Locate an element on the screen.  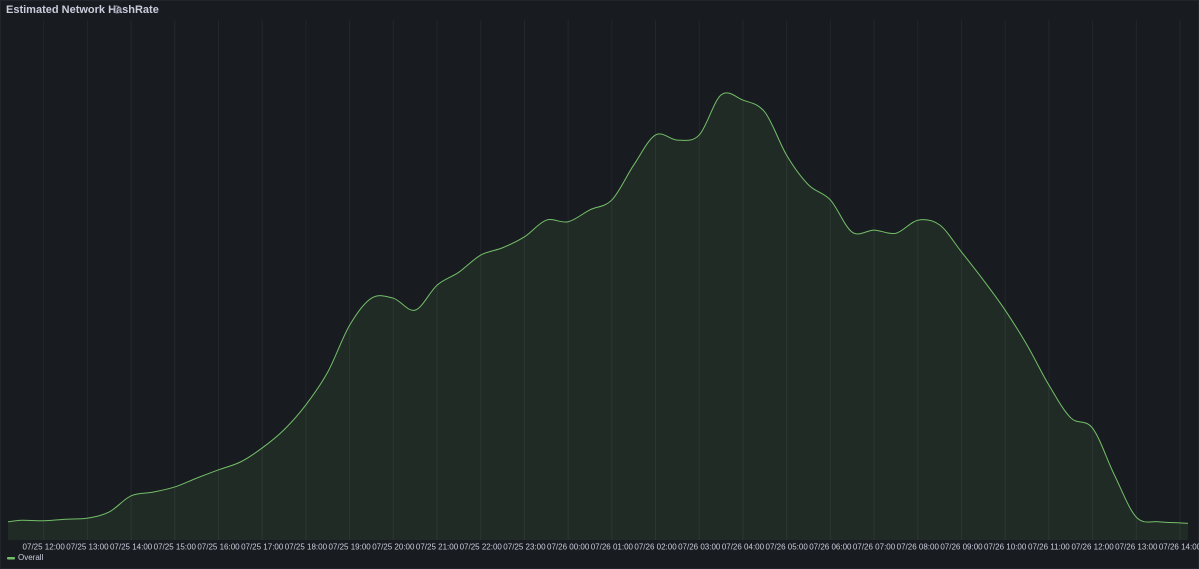
x-tick-label: 07/25 16:00 is located at coordinates (218, 547).